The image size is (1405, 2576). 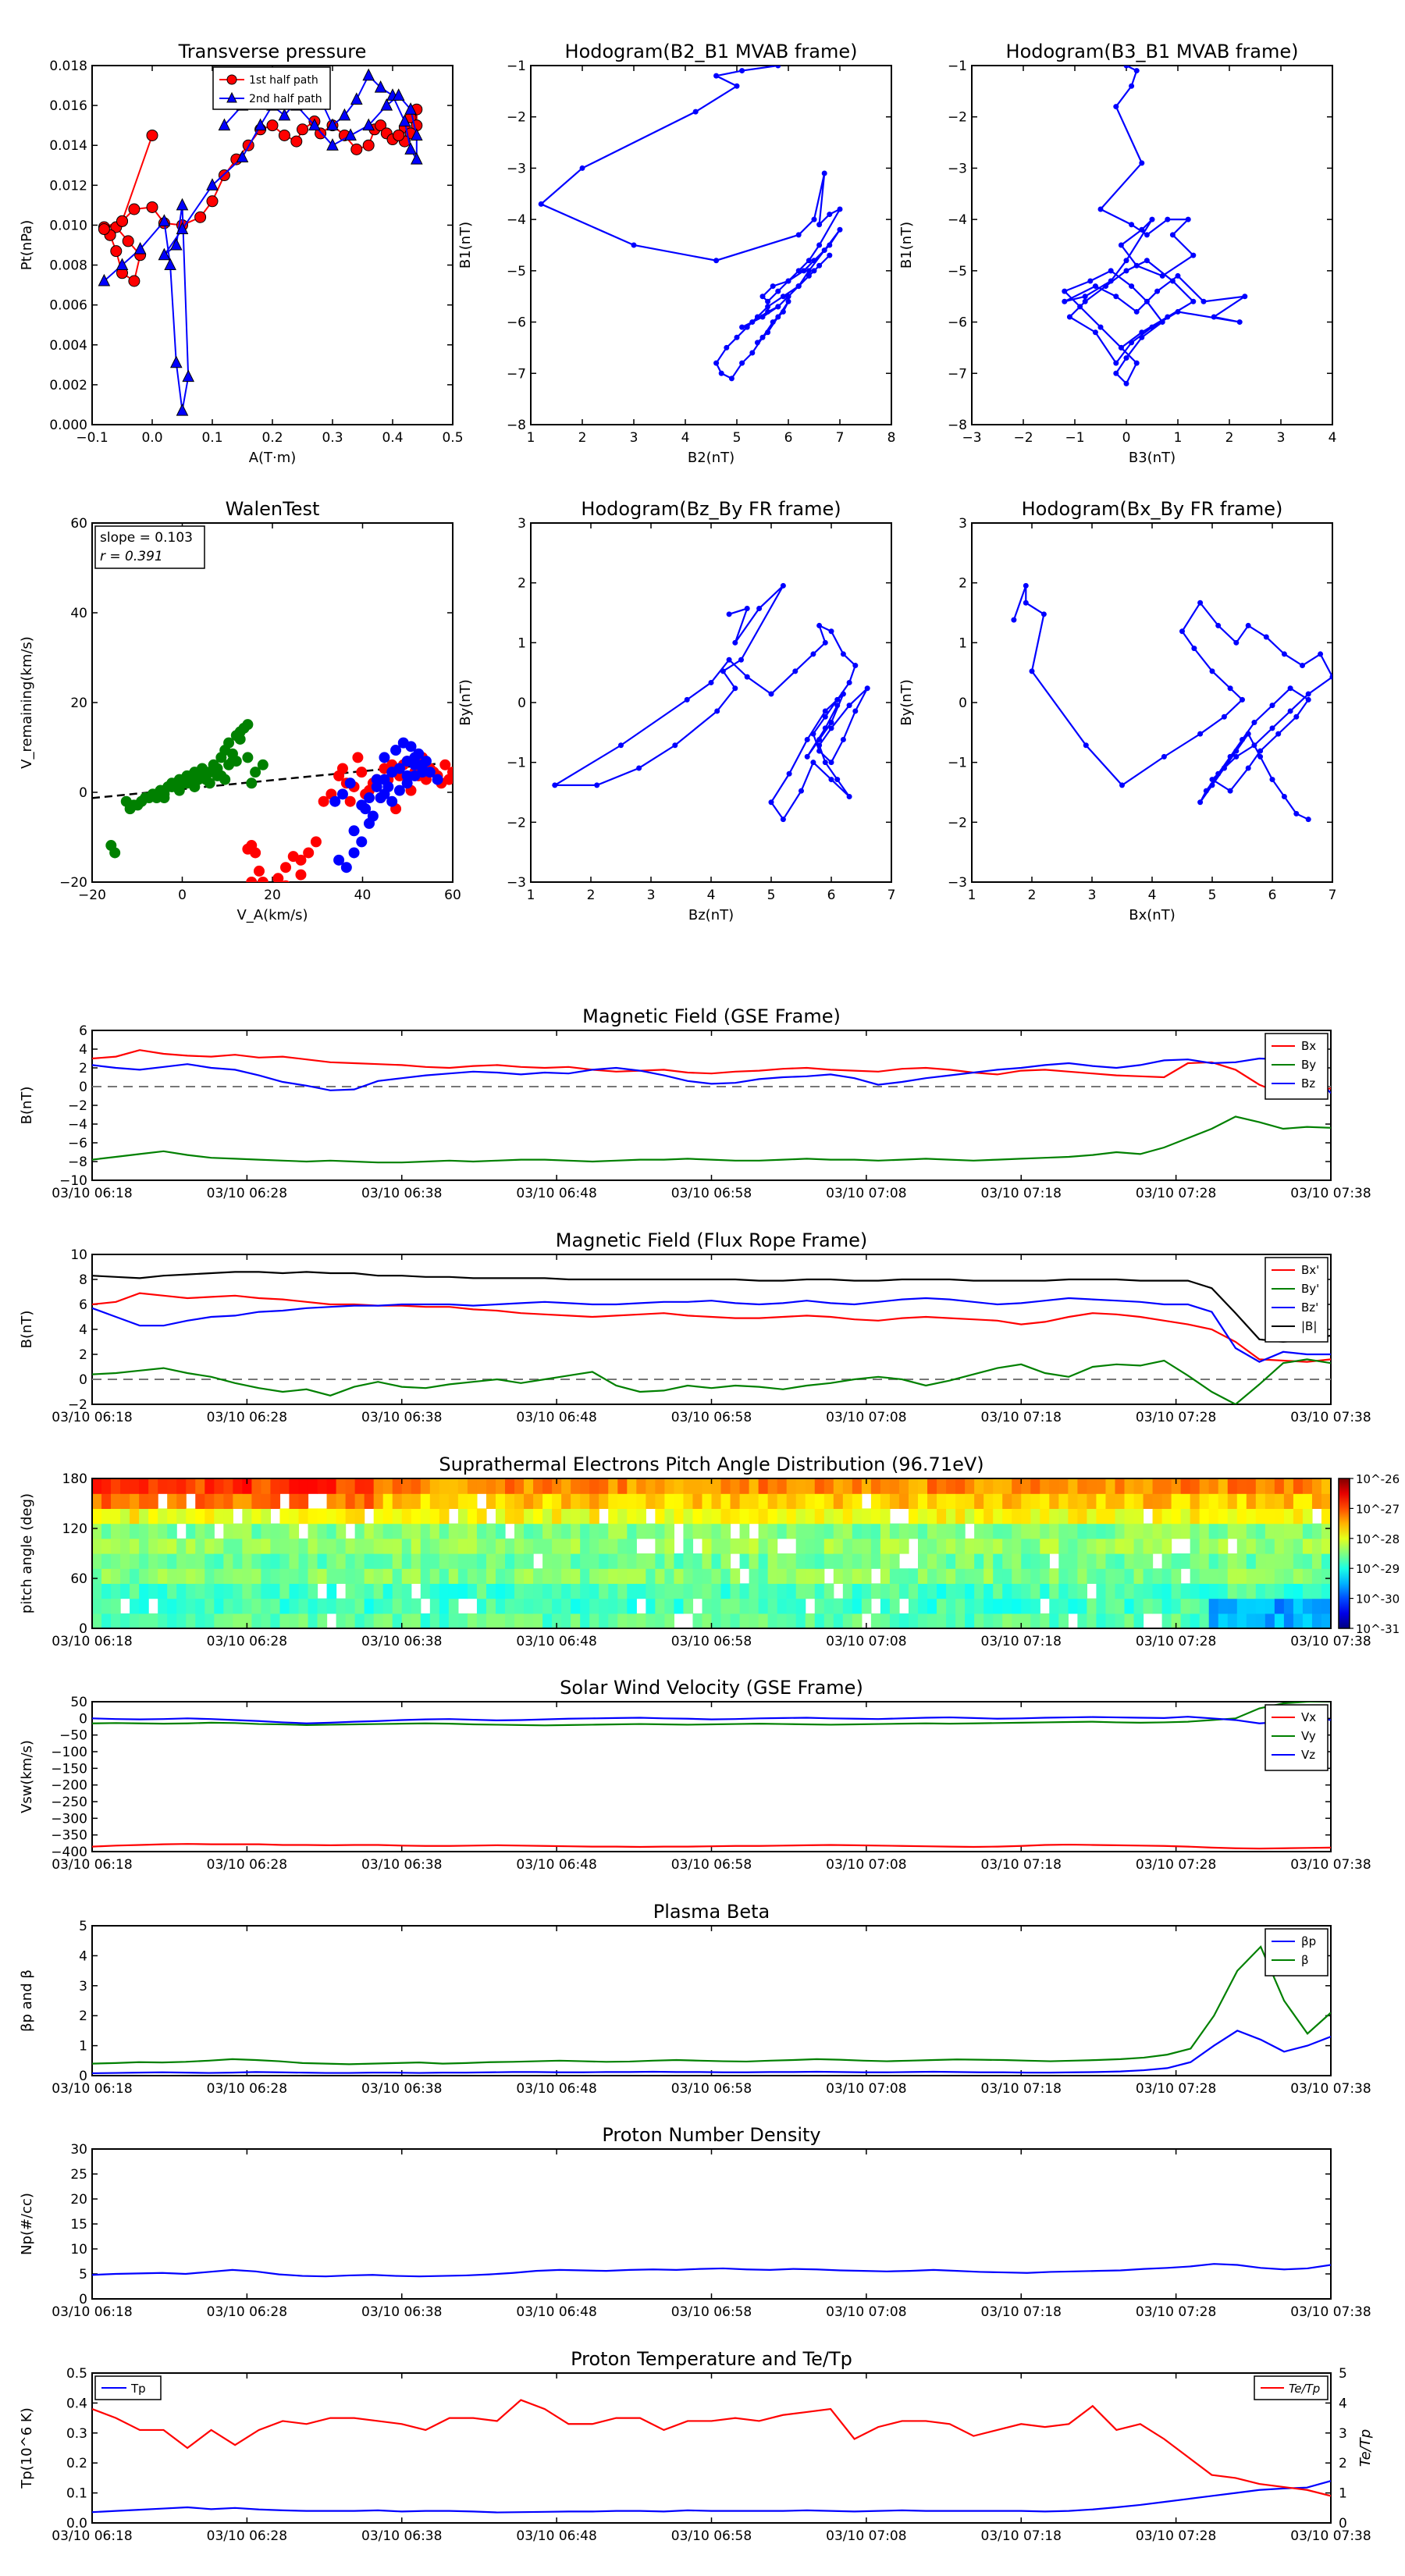 I want to click on colorbar-label: 10^-28, so click(x=1378, y=1539).